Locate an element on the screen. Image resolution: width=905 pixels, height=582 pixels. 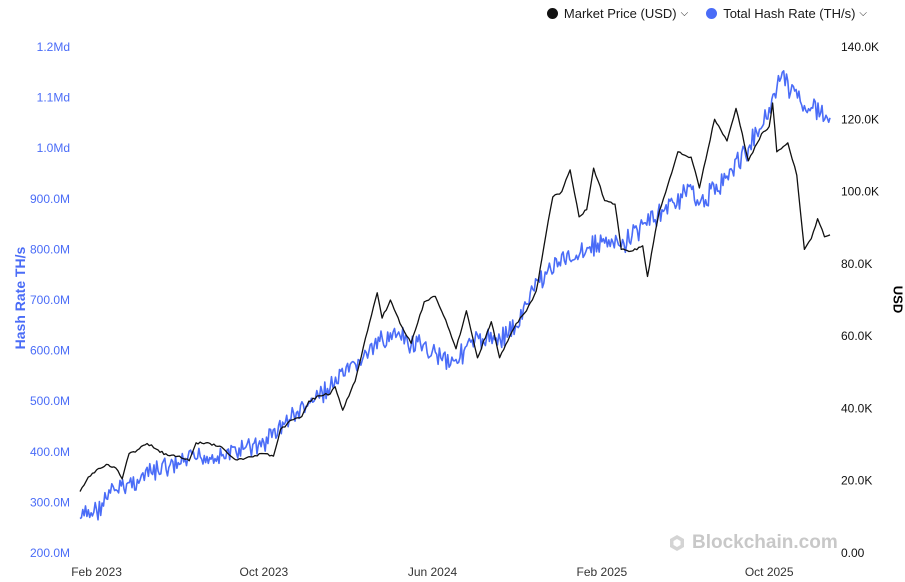
legend-item-hashrate: Total Hash Rate (TH/s) ⌵ is located at coordinates (786, 13).